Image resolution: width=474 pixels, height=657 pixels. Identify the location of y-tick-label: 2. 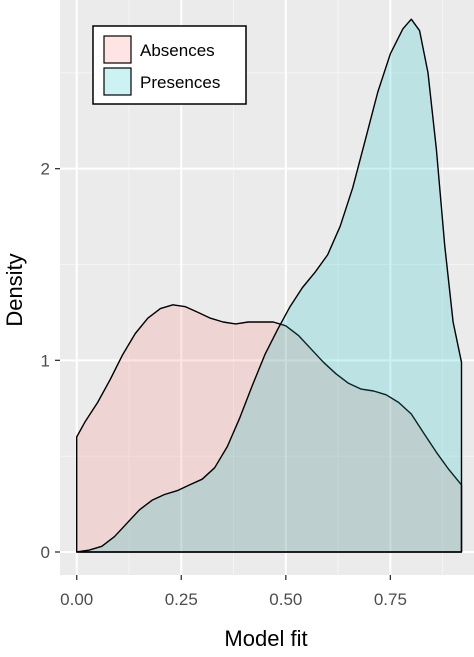
(45, 169).